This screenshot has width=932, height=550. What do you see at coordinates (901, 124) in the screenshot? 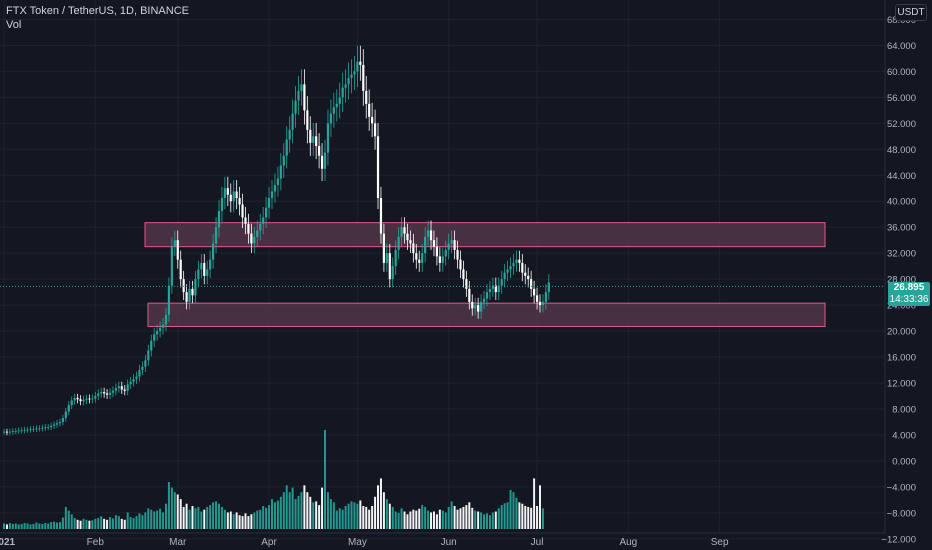
I see `y-tick-label: 52.000` at bounding box center [901, 124].